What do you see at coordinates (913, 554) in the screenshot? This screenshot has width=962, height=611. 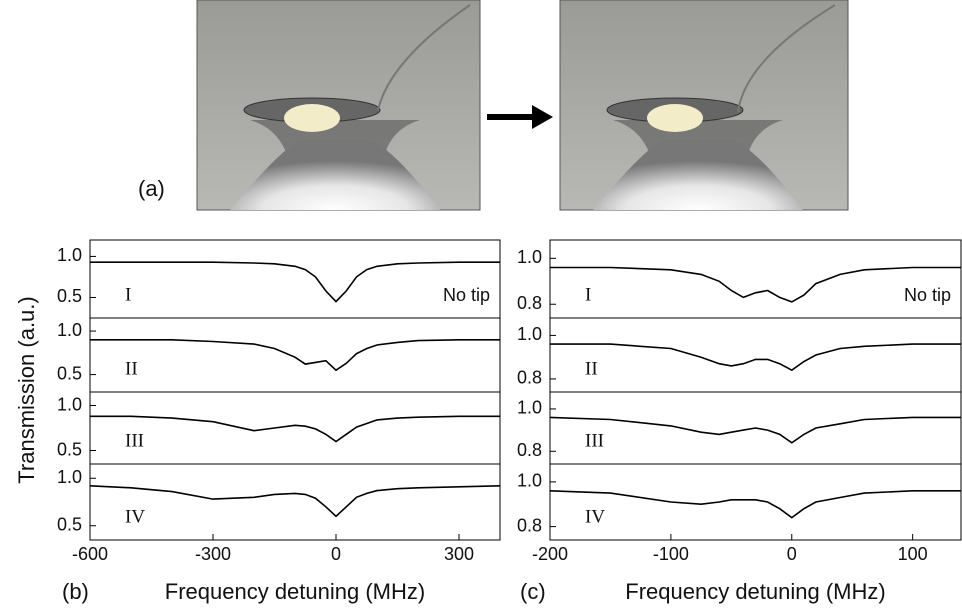 I see `x-tick-label: 100` at bounding box center [913, 554].